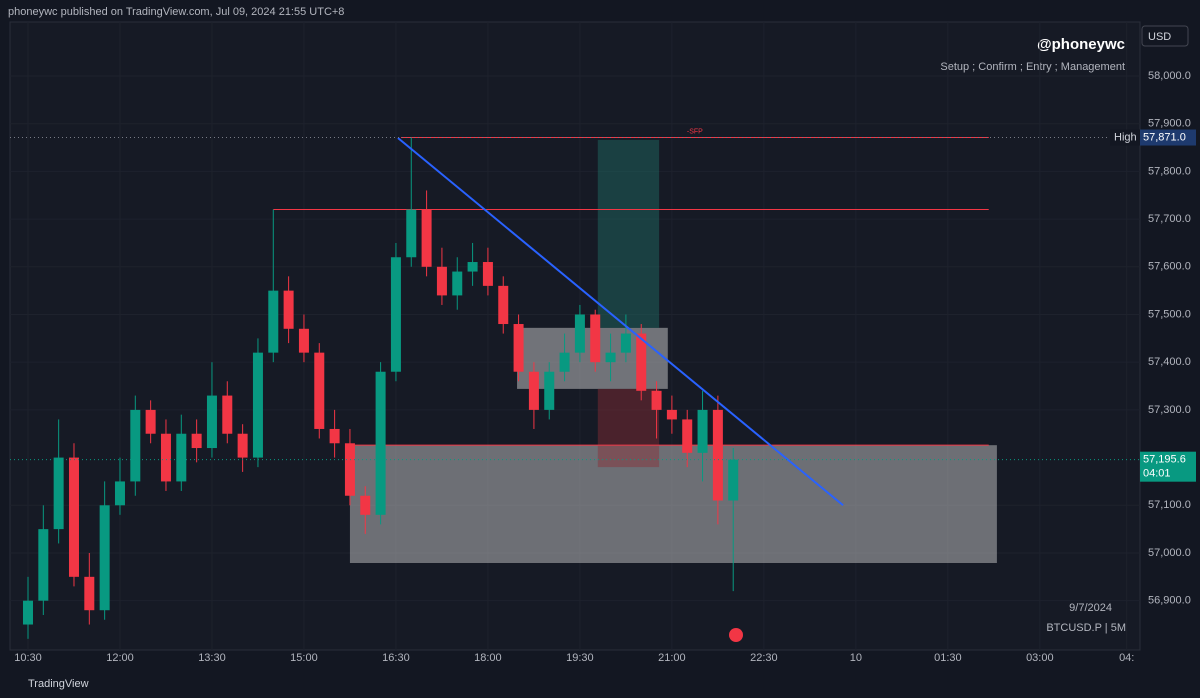 The width and height of the screenshot is (1200, 698). I want to click on brand: TradingView, so click(58, 684).